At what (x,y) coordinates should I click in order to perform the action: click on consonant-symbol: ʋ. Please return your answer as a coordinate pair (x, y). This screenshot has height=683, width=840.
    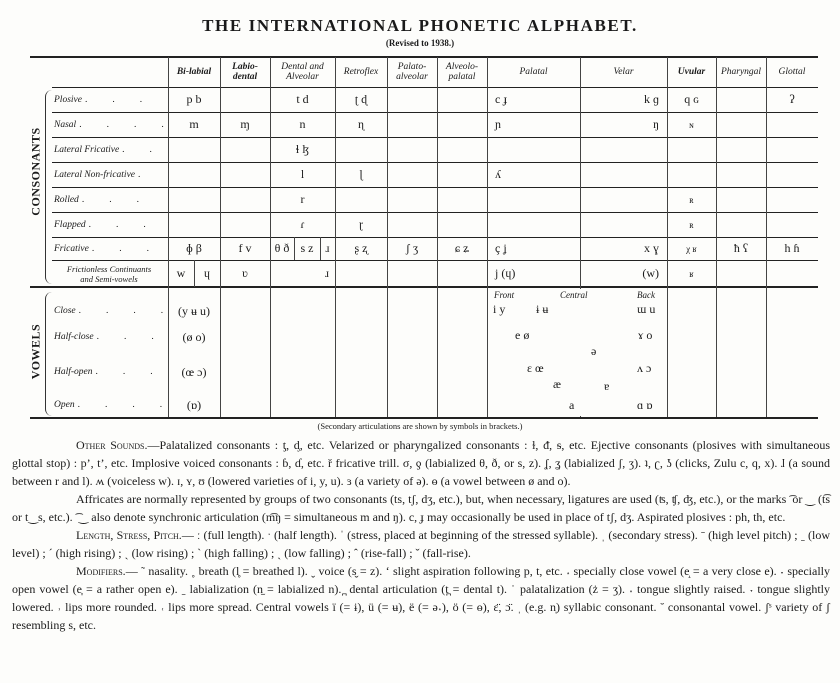
    Looking at the image, I should click on (245, 273).